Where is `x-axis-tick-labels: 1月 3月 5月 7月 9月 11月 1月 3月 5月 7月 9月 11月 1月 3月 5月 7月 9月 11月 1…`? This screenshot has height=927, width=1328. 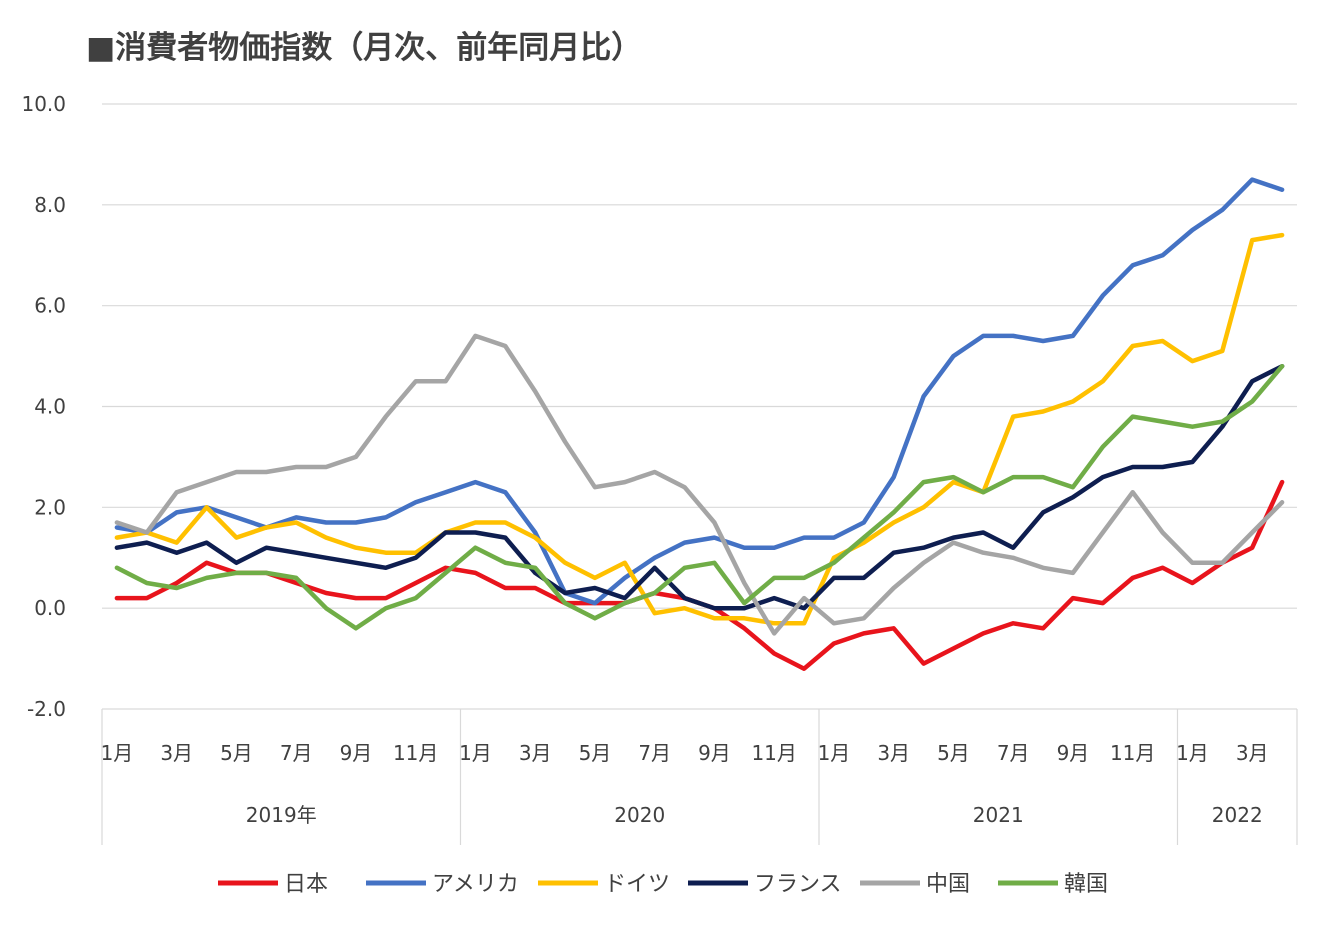
x-axis-tick-labels: 1月 3月 5月 7月 9月 11月 1月 3月 5月 7月 9月 11月 1月 3月 5月 7月 9月 11月 1… is located at coordinates (685, 753).